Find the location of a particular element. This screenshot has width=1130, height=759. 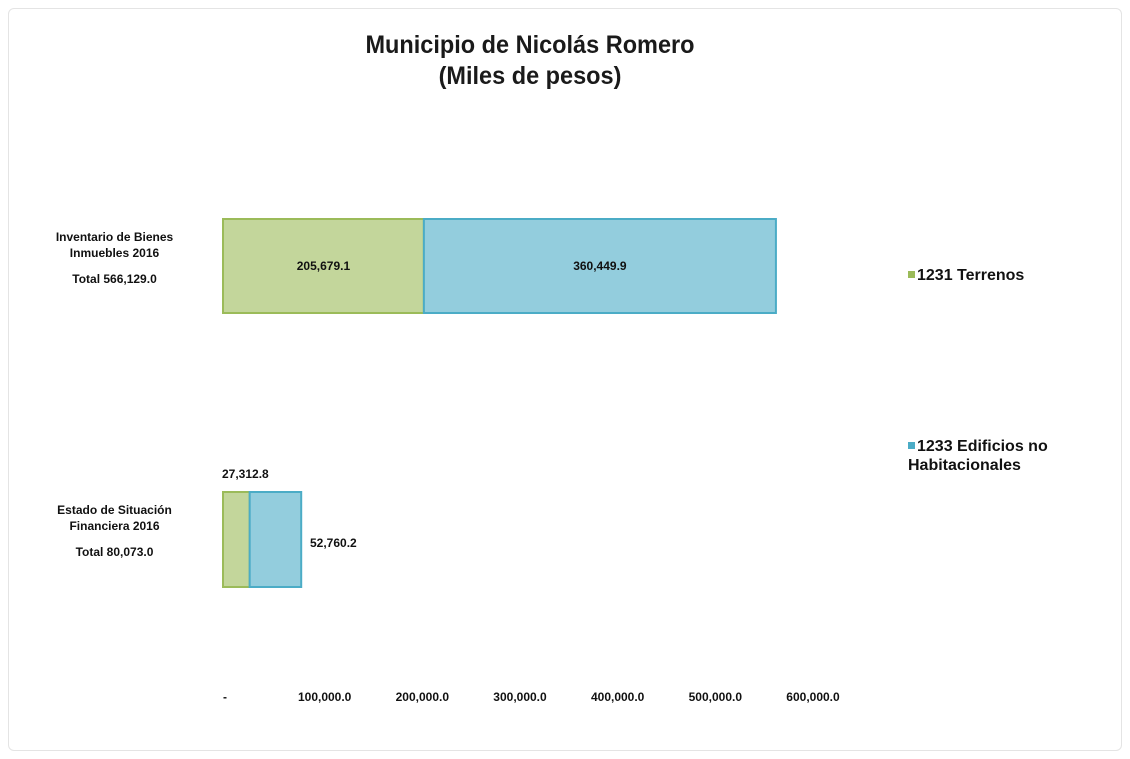

legend-item-edificios: 1233 Edificios no Habitacionales is located at coordinates (1003, 456).